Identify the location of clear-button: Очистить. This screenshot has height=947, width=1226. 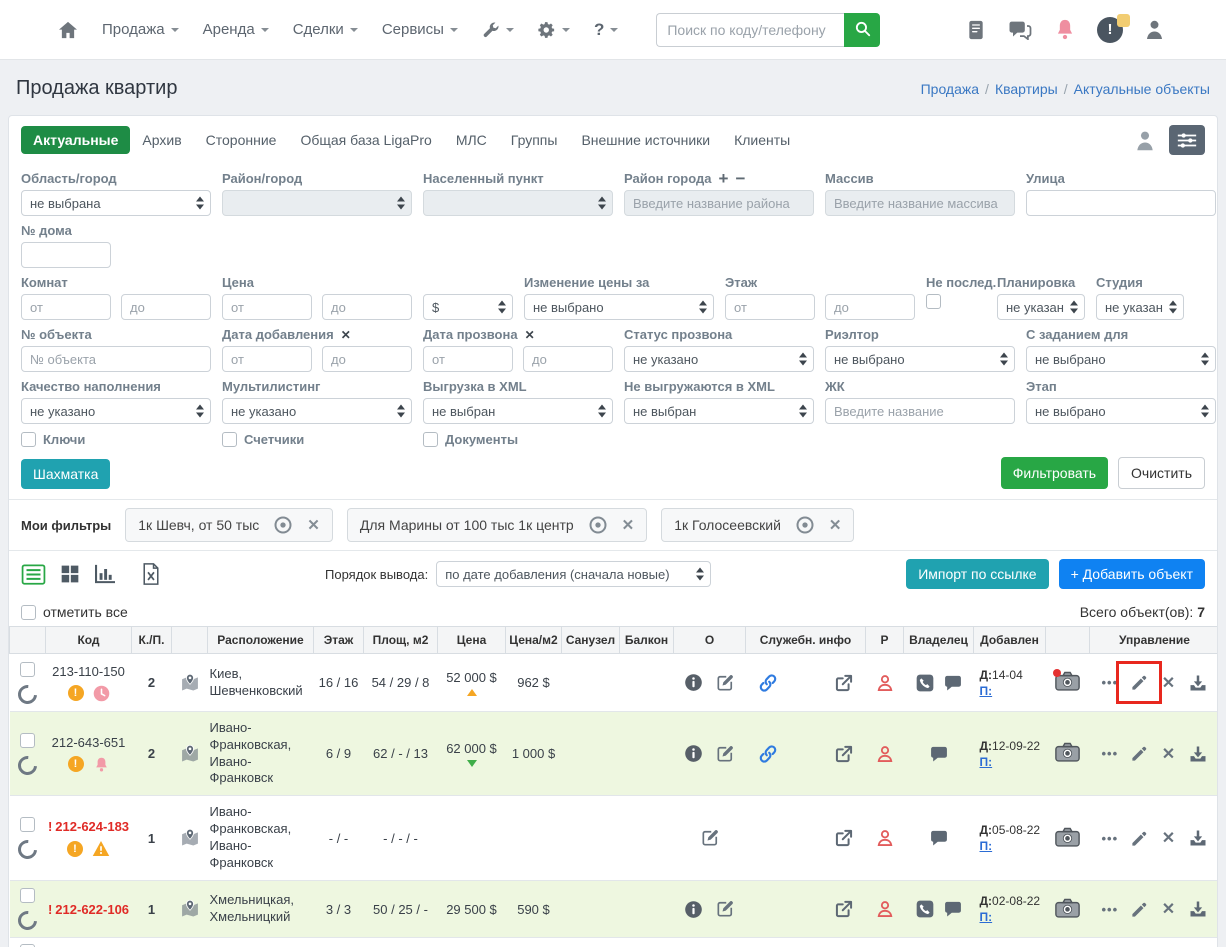
(1161, 473).